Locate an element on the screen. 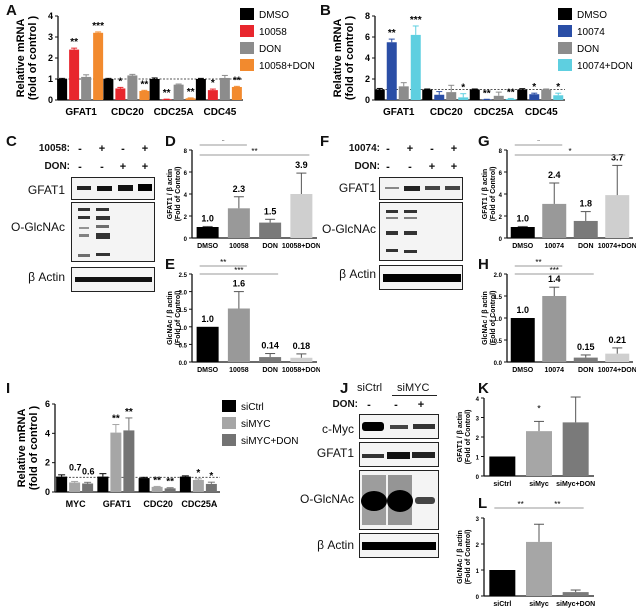 The width and height of the screenshot is (636, 615). panel-label-c: C is located at coordinates (11, 141).